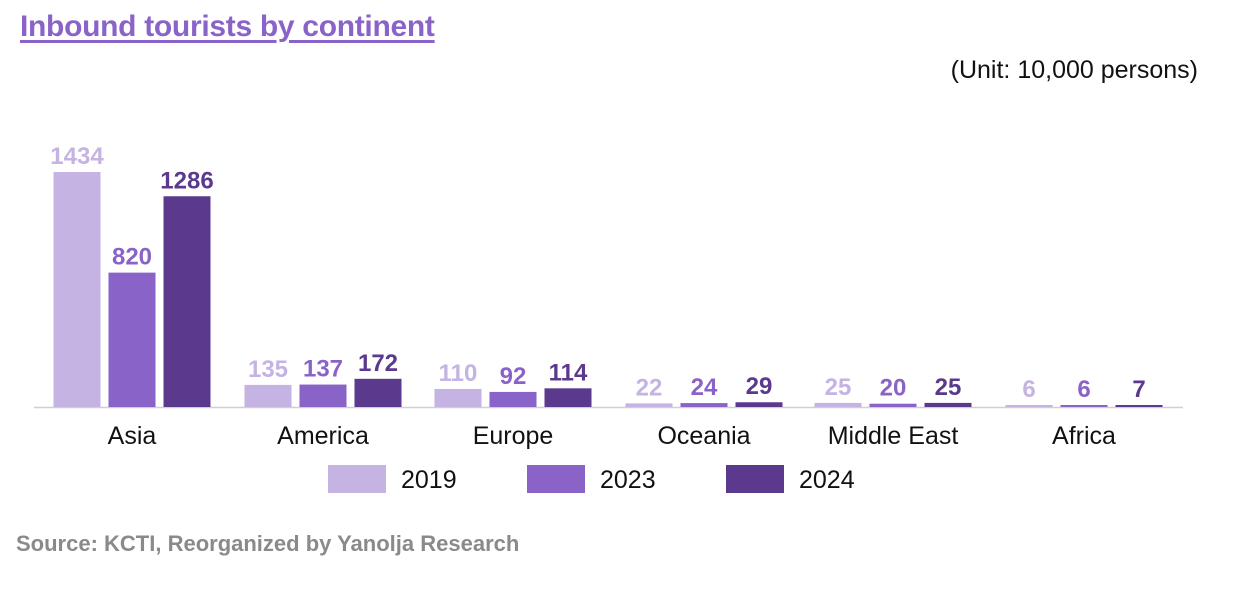  What do you see at coordinates (323, 395) in the screenshot?
I see `bar-america-2023` at bounding box center [323, 395].